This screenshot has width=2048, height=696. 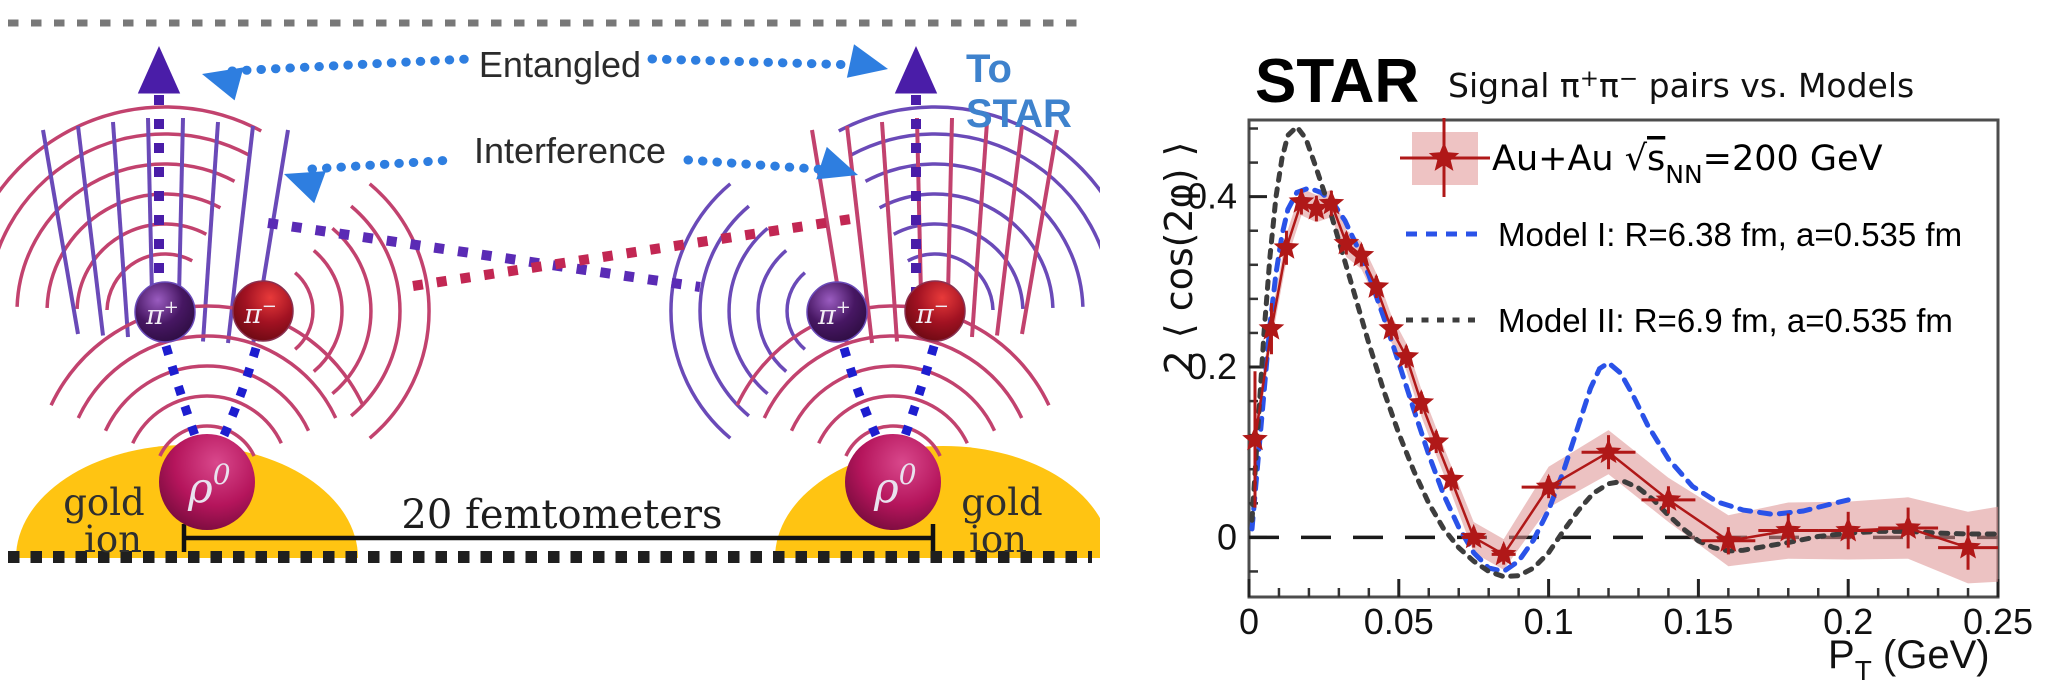 What do you see at coordinates (570, 150) in the screenshot?
I see `interference-label: Interference` at bounding box center [570, 150].